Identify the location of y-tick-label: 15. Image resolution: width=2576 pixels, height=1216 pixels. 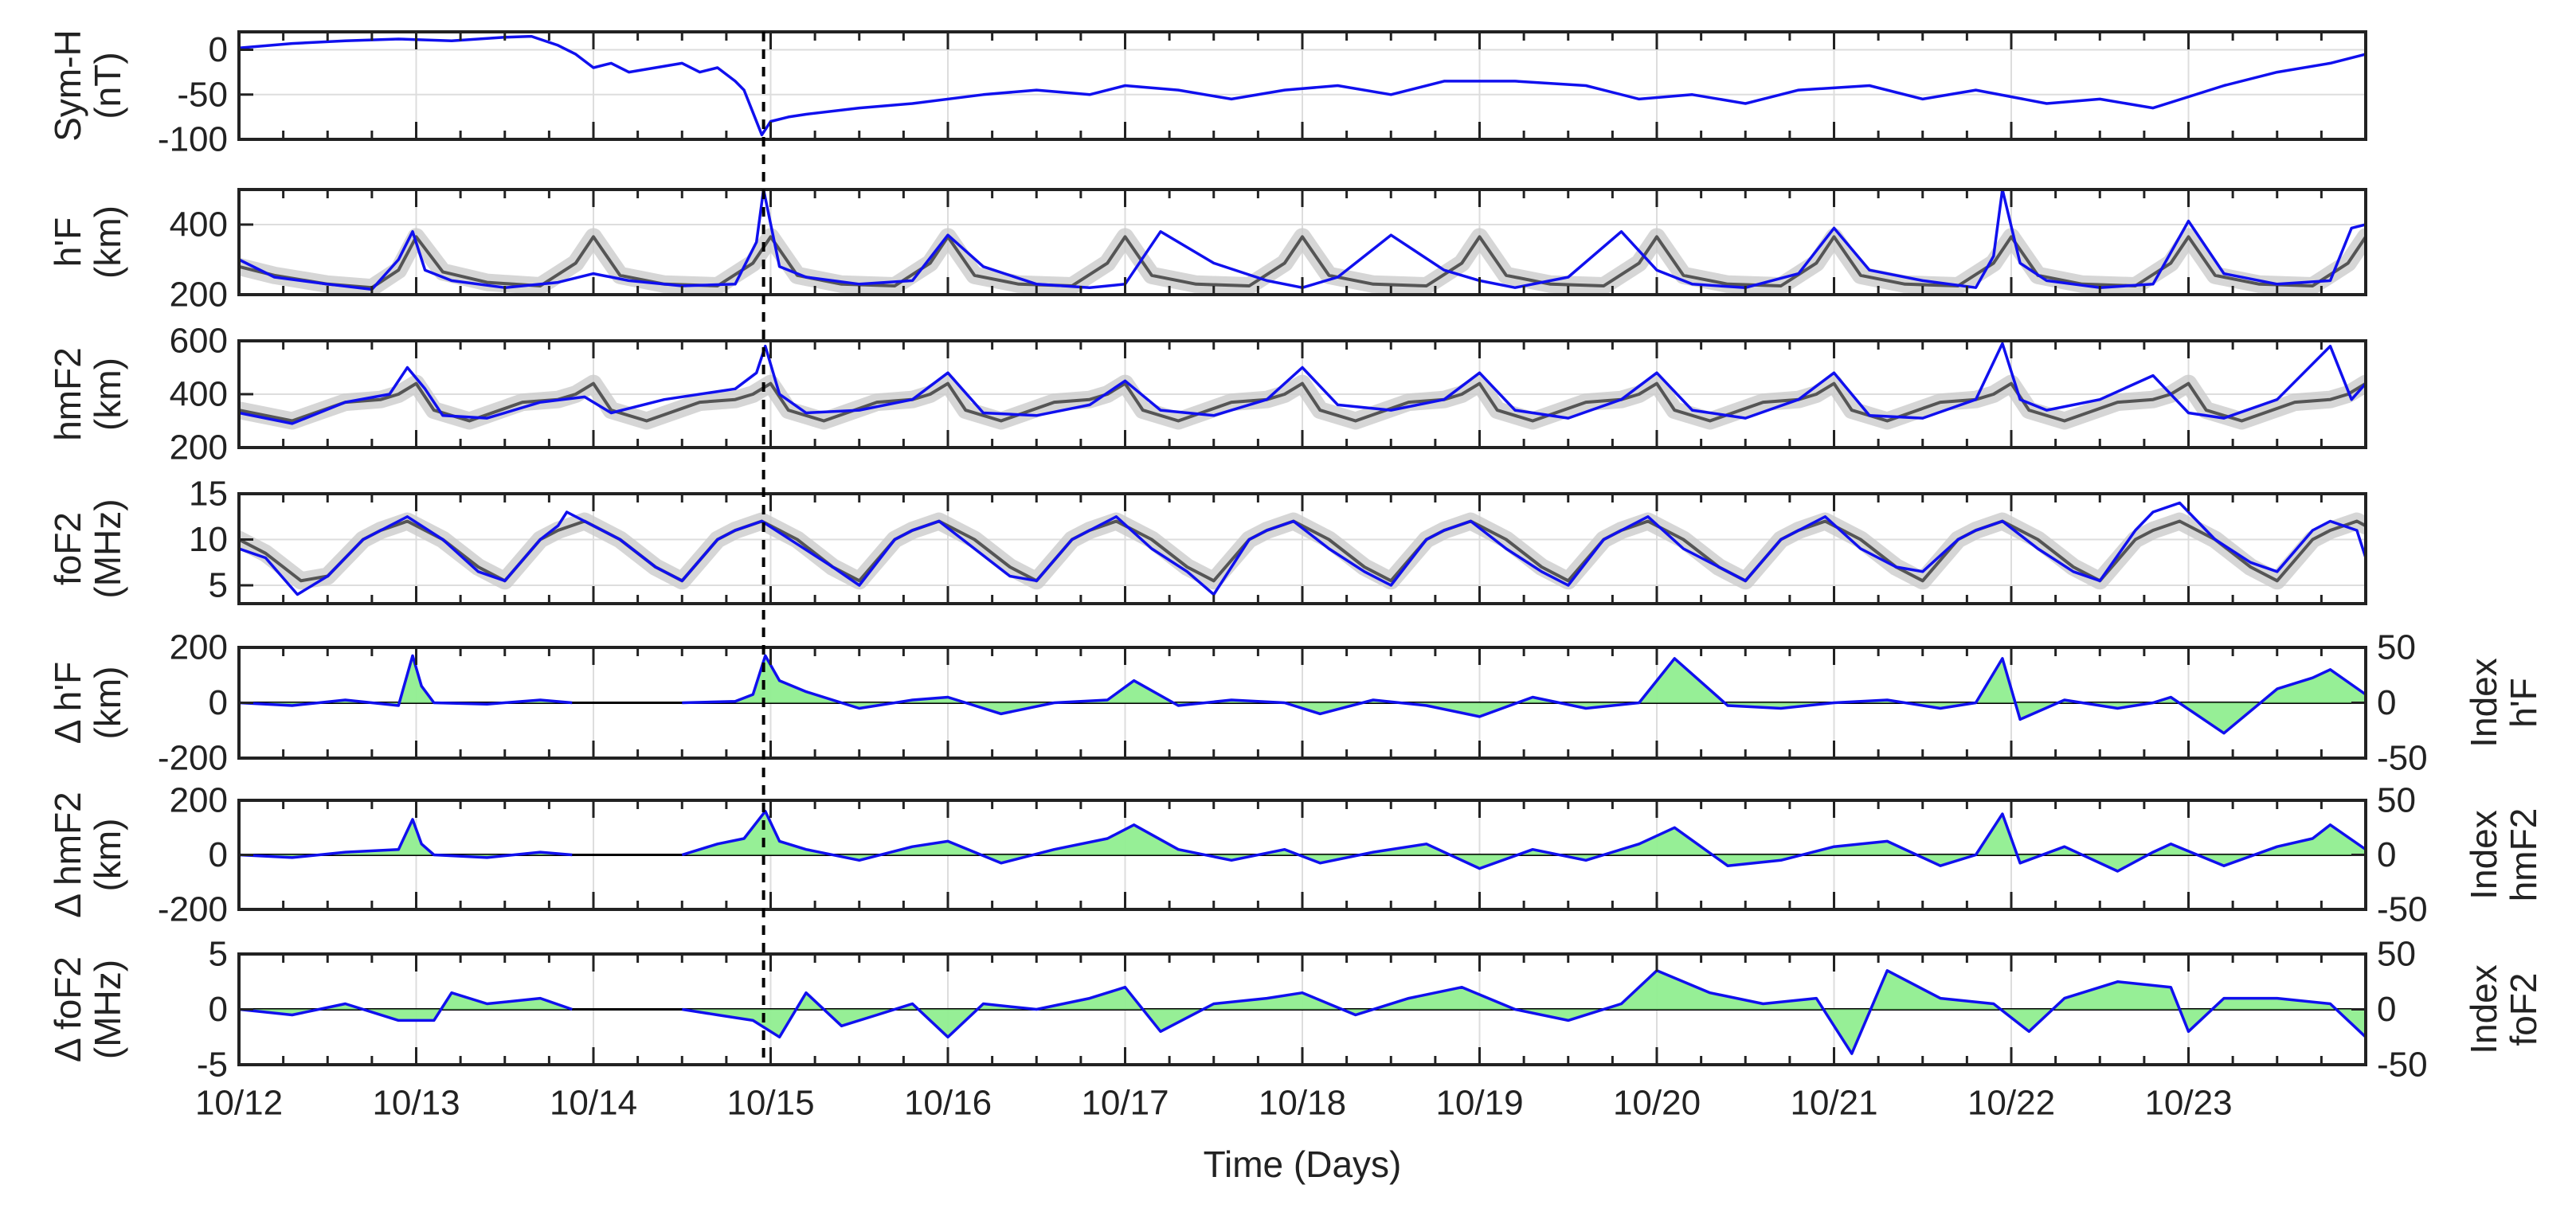
(208, 494).